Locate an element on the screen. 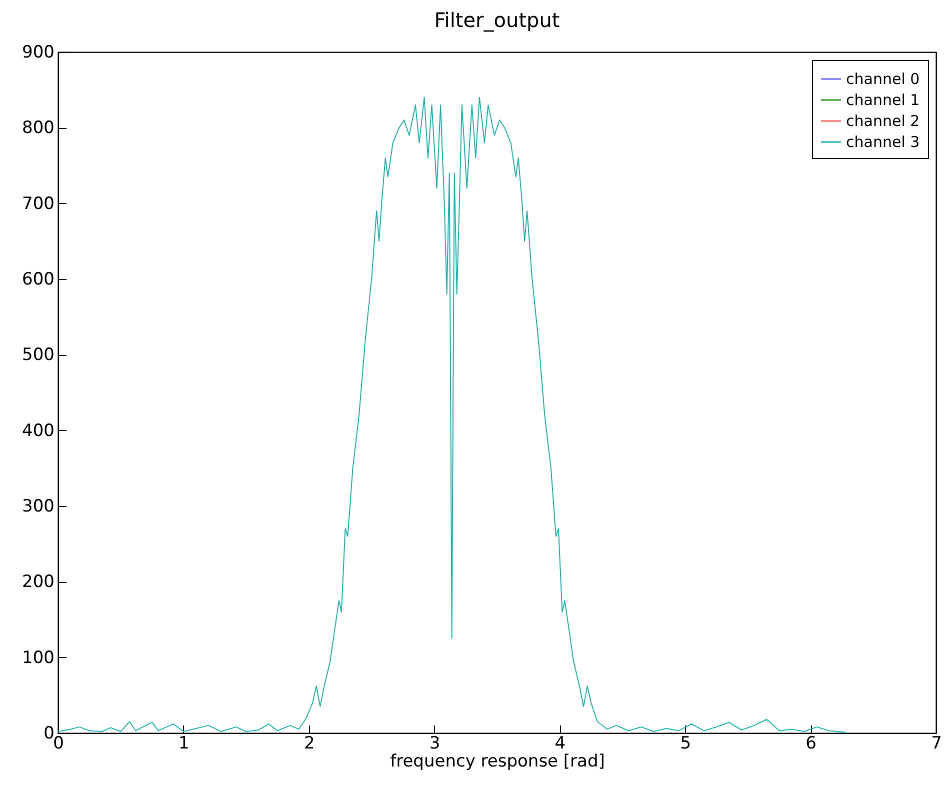 Image resolution: width=948 pixels, height=798 pixels. x-tick-label: 4 is located at coordinates (560, 744).